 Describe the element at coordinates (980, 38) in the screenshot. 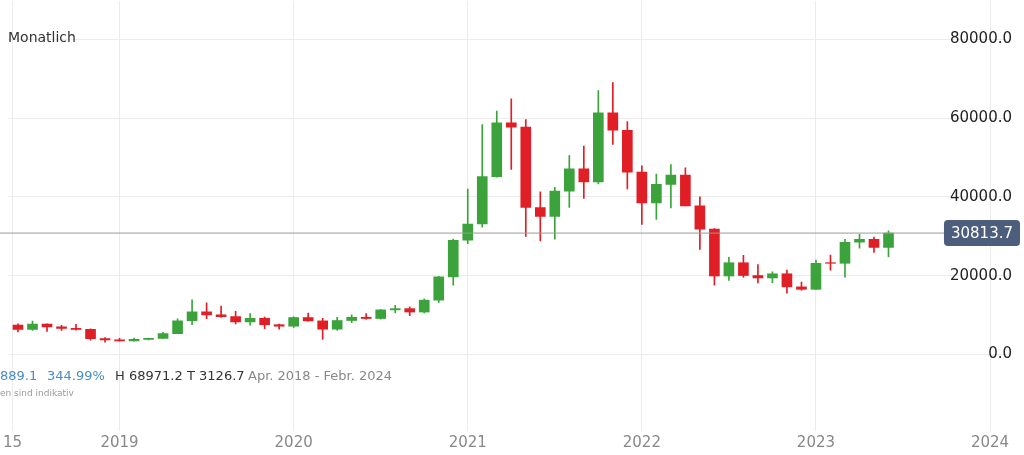

I see `y-tick-label: 80000.0` at that location.